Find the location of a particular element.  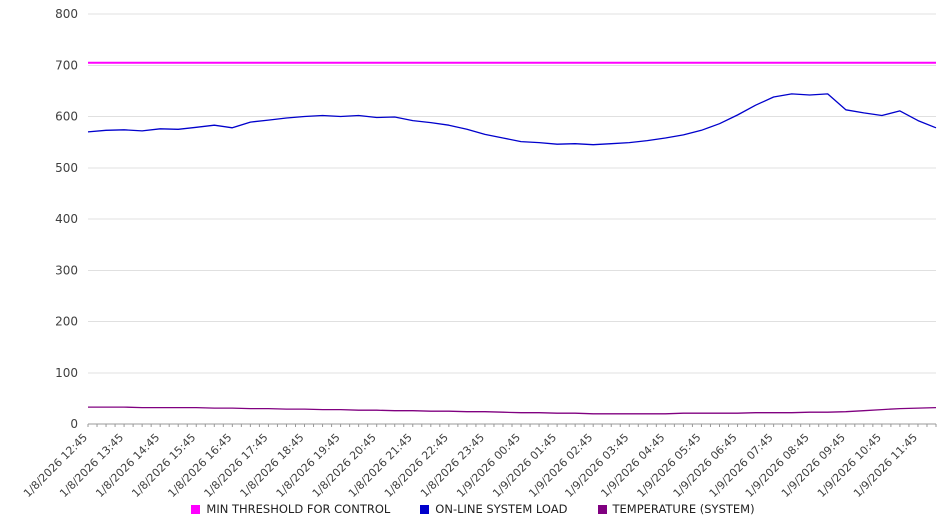

svg-text: 1/8/2026 15:45 is located at coordinates (163, 465).